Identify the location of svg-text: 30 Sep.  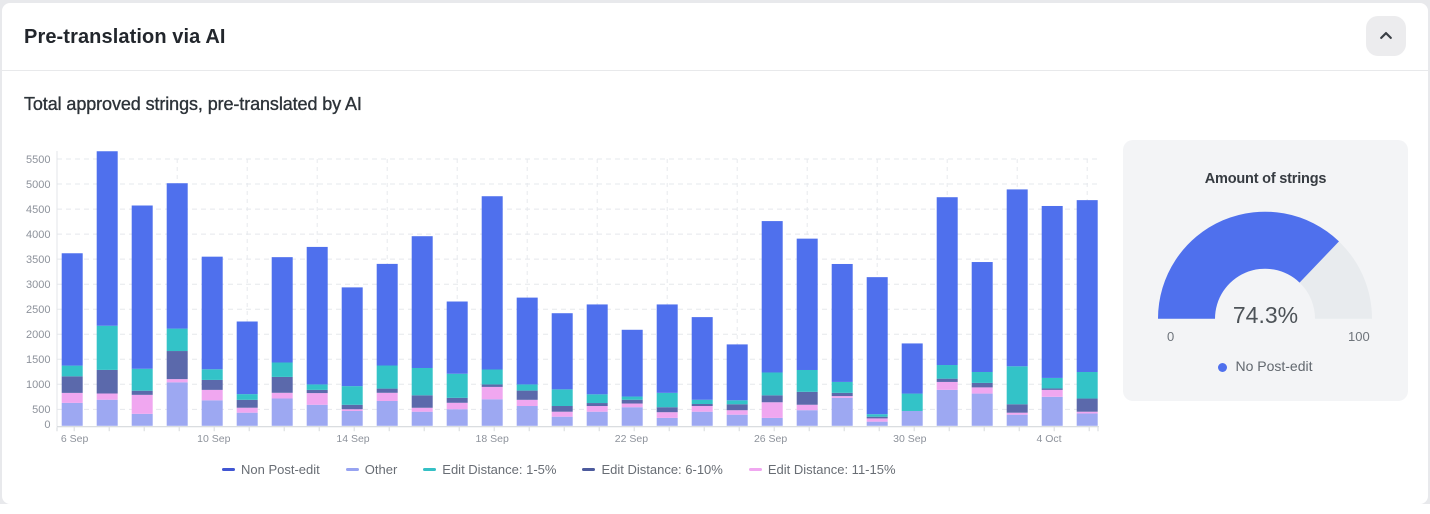
(909, 439).